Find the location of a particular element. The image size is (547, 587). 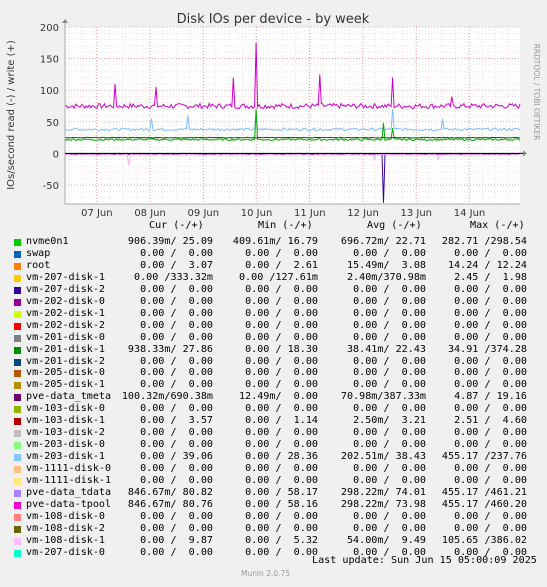

y-tick-label: 0 is located at coordinates (56, 154).